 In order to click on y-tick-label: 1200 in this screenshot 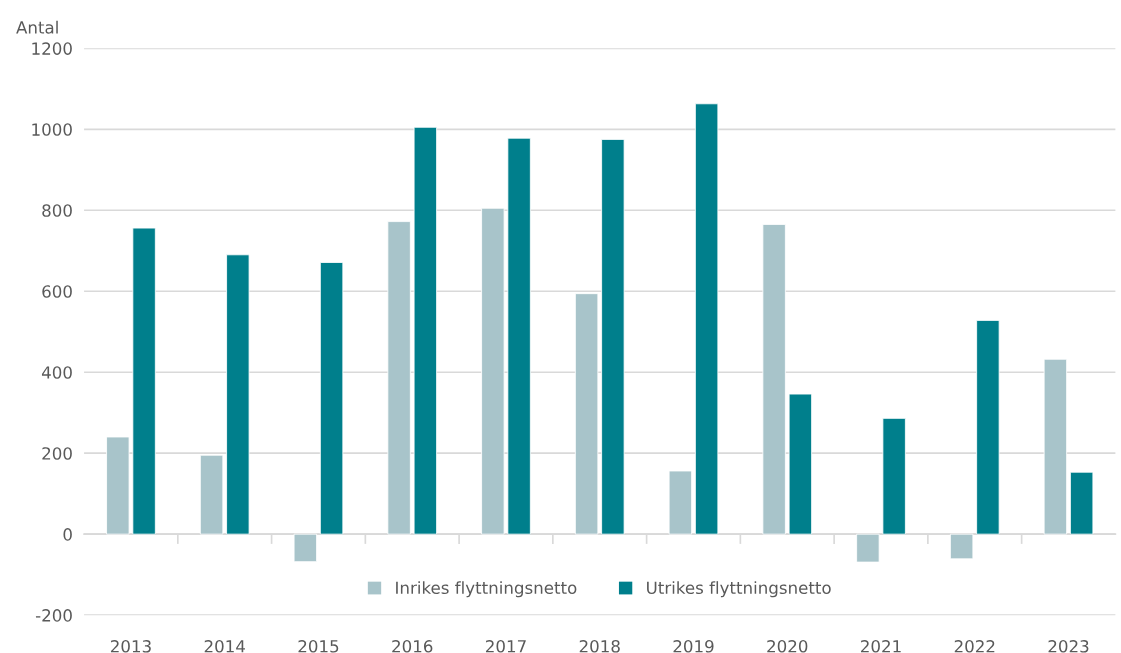, I will do `click(52, 48)`.